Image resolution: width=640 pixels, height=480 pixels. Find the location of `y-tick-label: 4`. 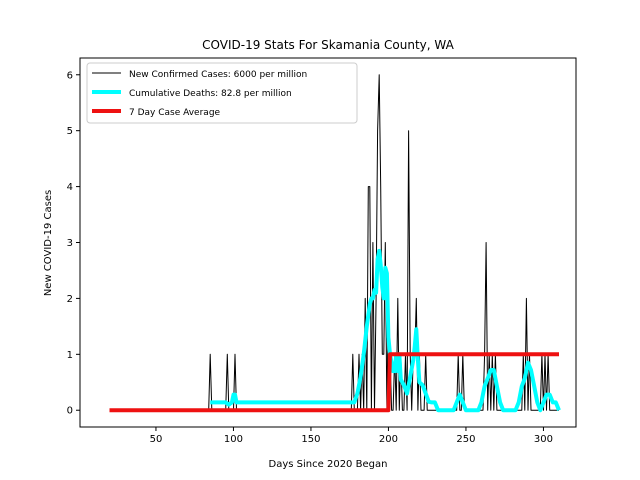

y-tick-label: 4 is located at coordinates (70, 187).